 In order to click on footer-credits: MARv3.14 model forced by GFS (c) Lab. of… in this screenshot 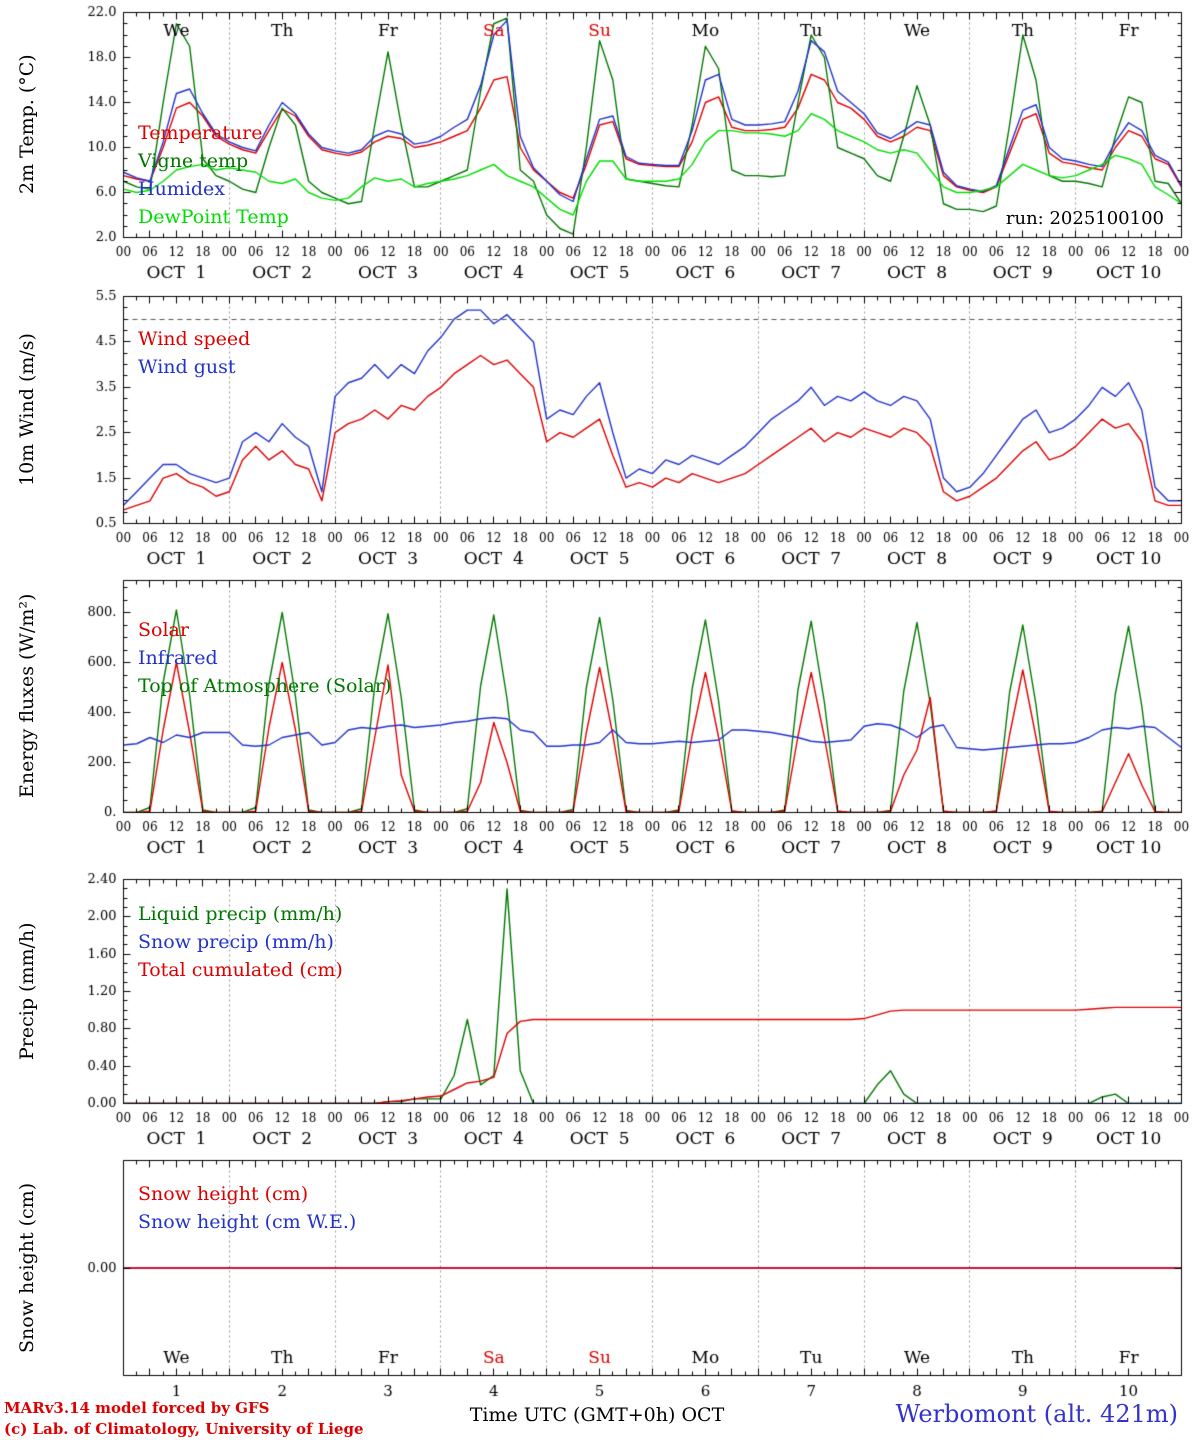, I will do `click(184, 1419)`.